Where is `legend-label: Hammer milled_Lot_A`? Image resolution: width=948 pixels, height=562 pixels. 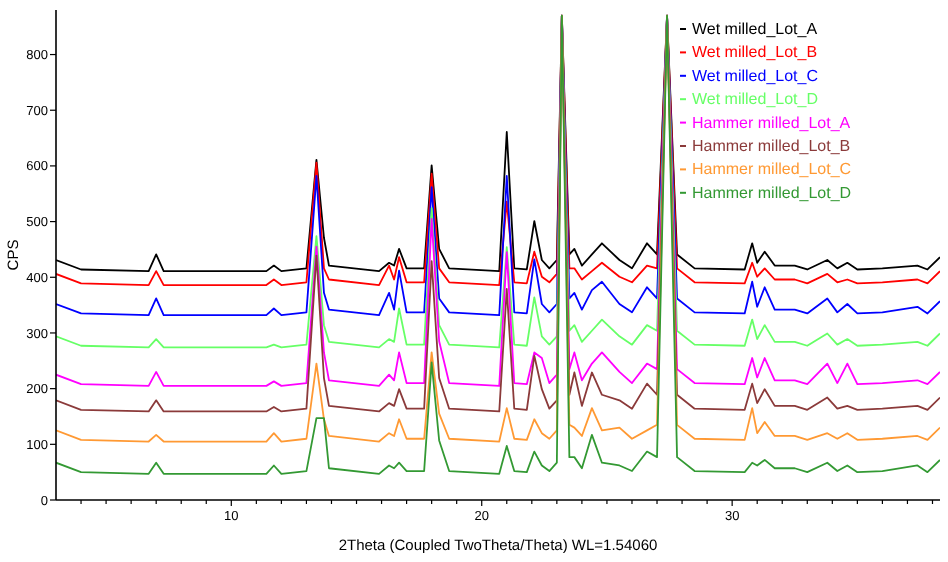 legend-label: Hammer milled_Lot_A is located at coordinates (772, 122).